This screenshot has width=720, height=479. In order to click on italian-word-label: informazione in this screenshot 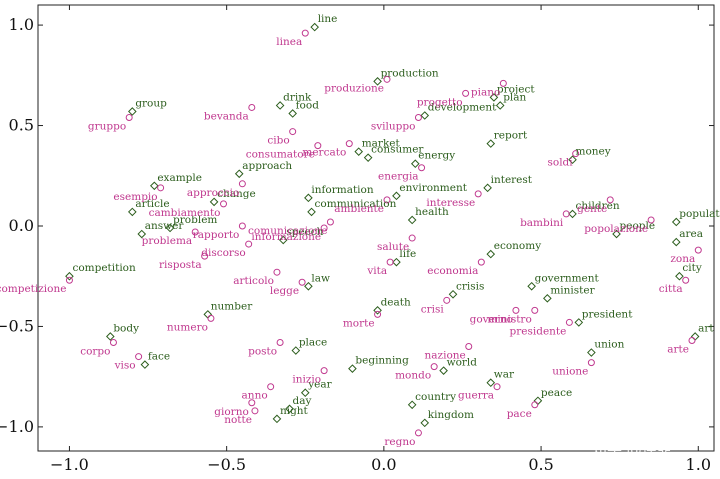, I will do `click(286, 237)`.